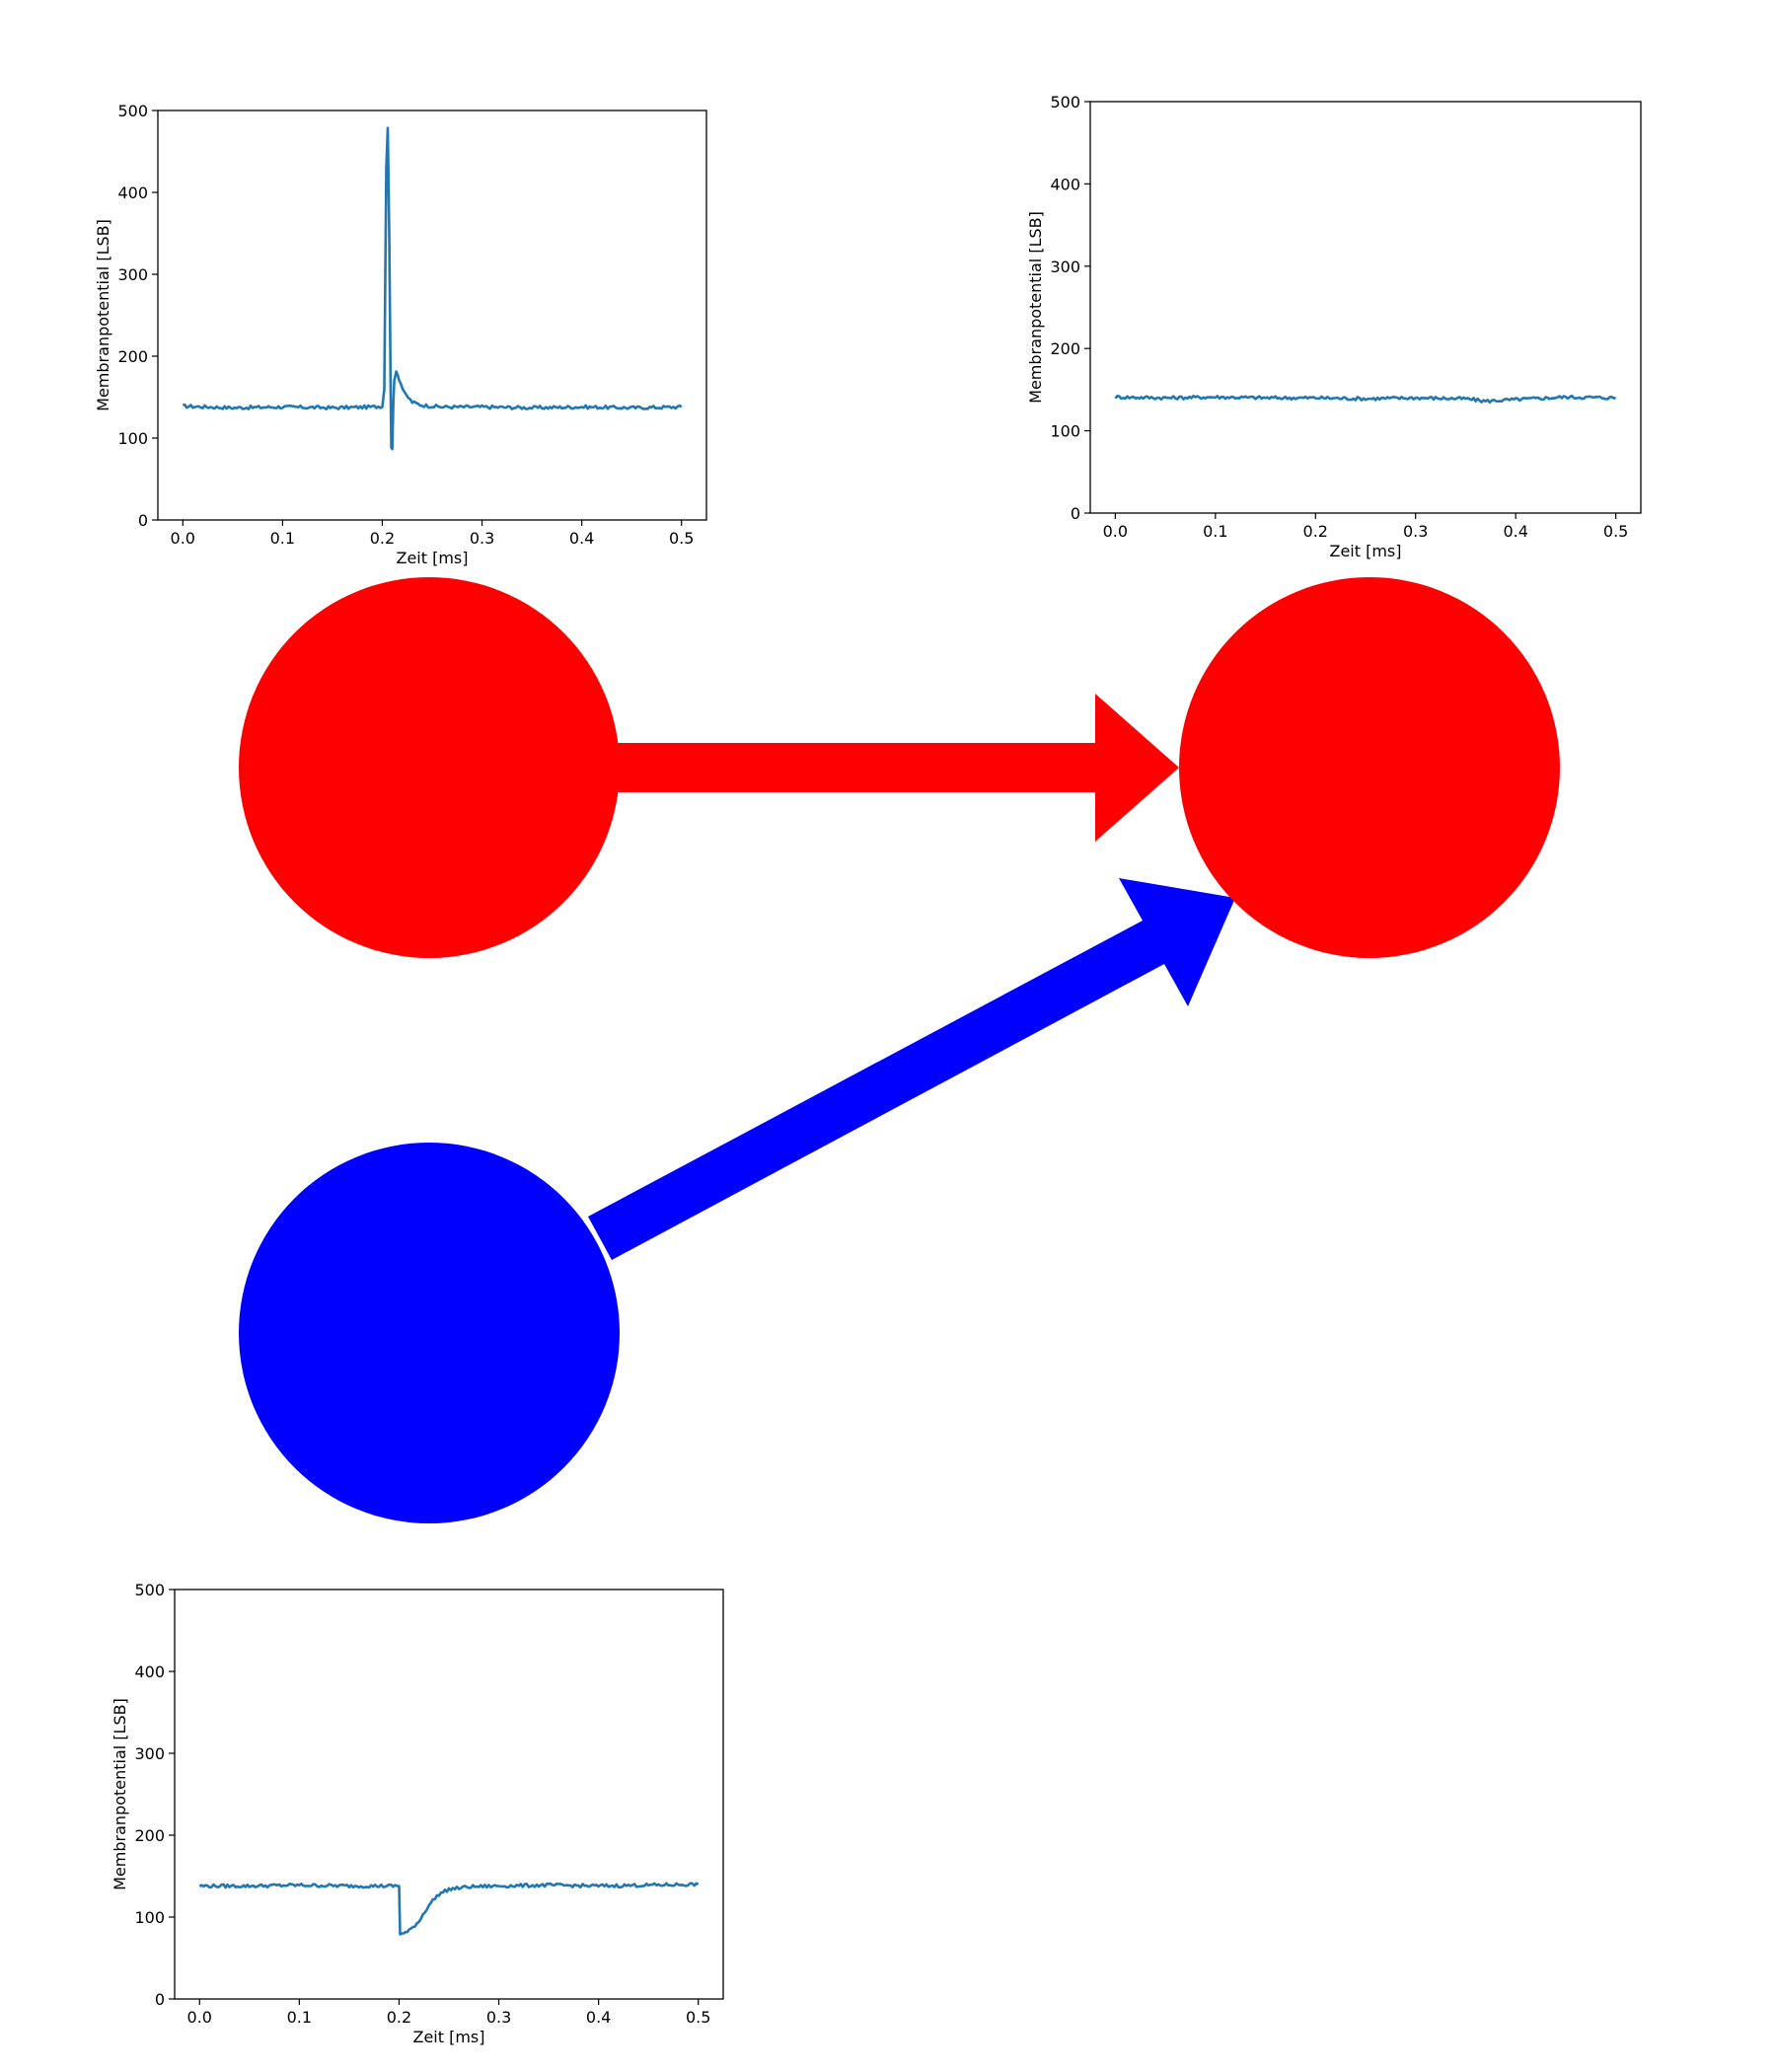  What do you see at coordinates (1370, 768) in the screenshot?
I see `postsynaptic-neuron` at bounding box center [1370, 768].